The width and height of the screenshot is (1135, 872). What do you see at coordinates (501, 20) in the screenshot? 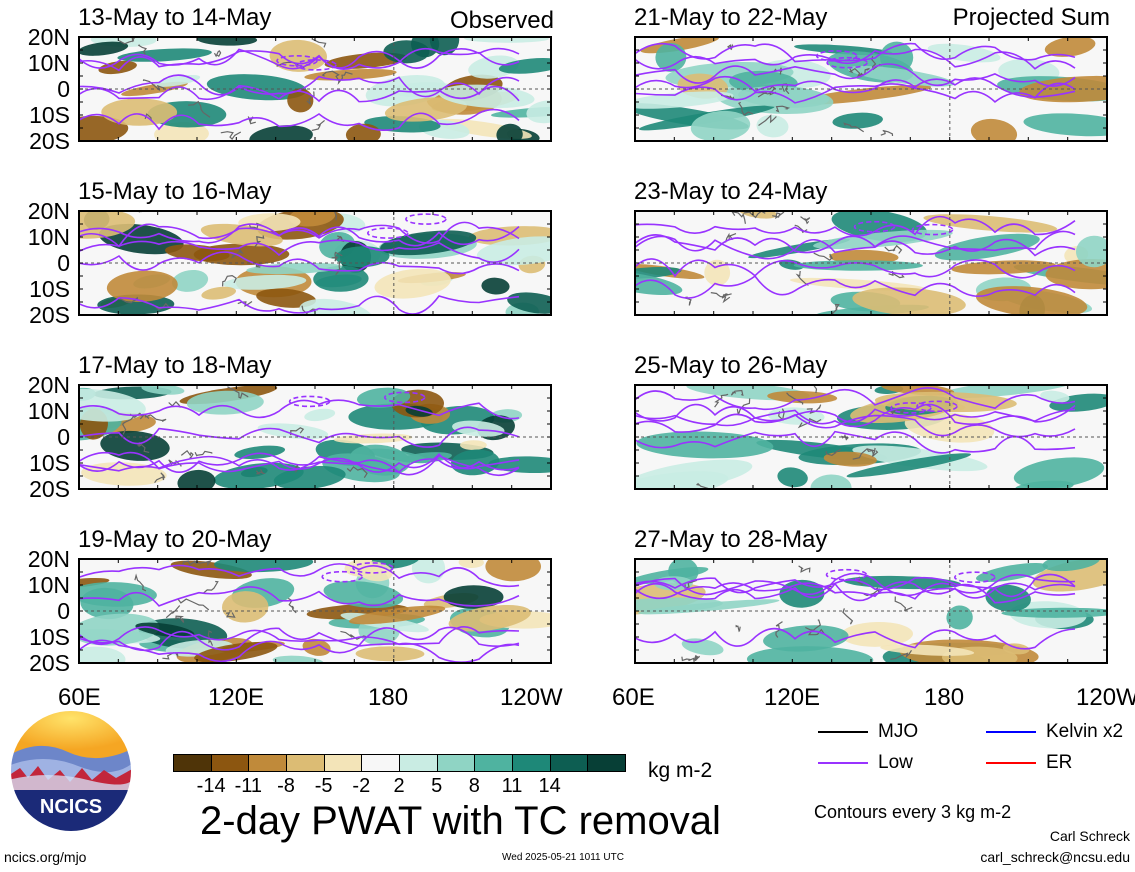
I see `panel-tag-observed: Observed` at bounding box center [501, 20].